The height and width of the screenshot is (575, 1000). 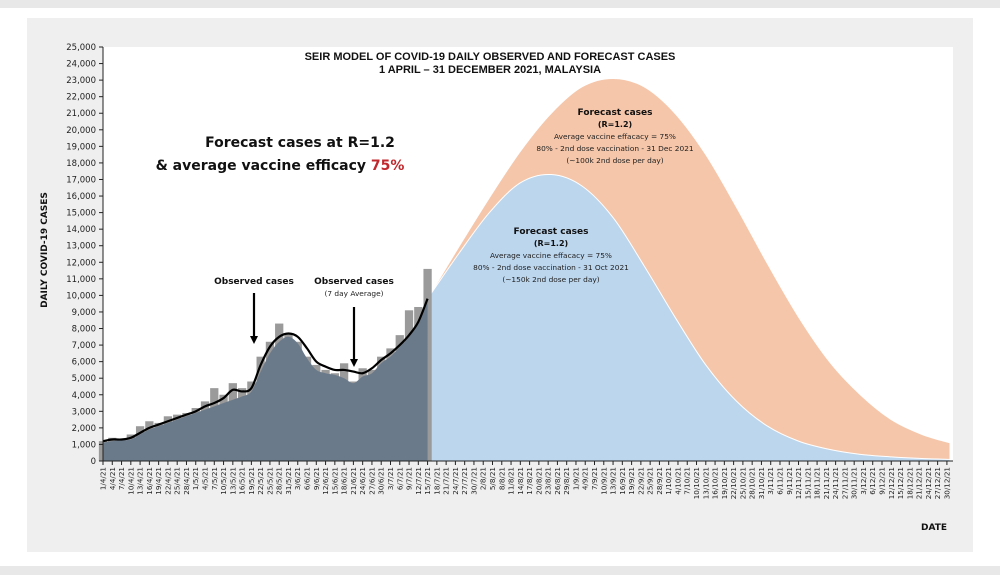 What do you see at coordinates (390, 478) in the screenshot?
I see `x-tick-label: 3/7/21` at bounding box center [390, 478].